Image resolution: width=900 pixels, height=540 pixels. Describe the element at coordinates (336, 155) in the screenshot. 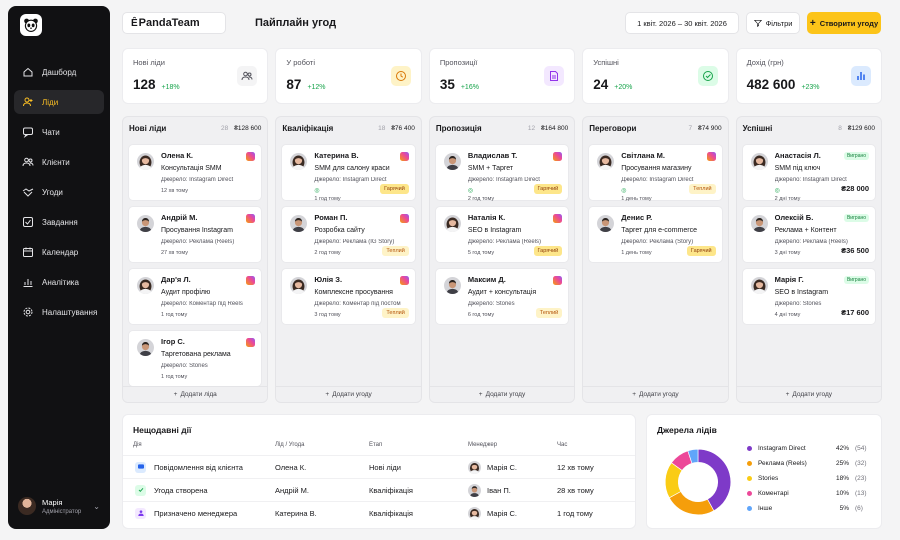

I see `card-name: Катерина В.` at that location.